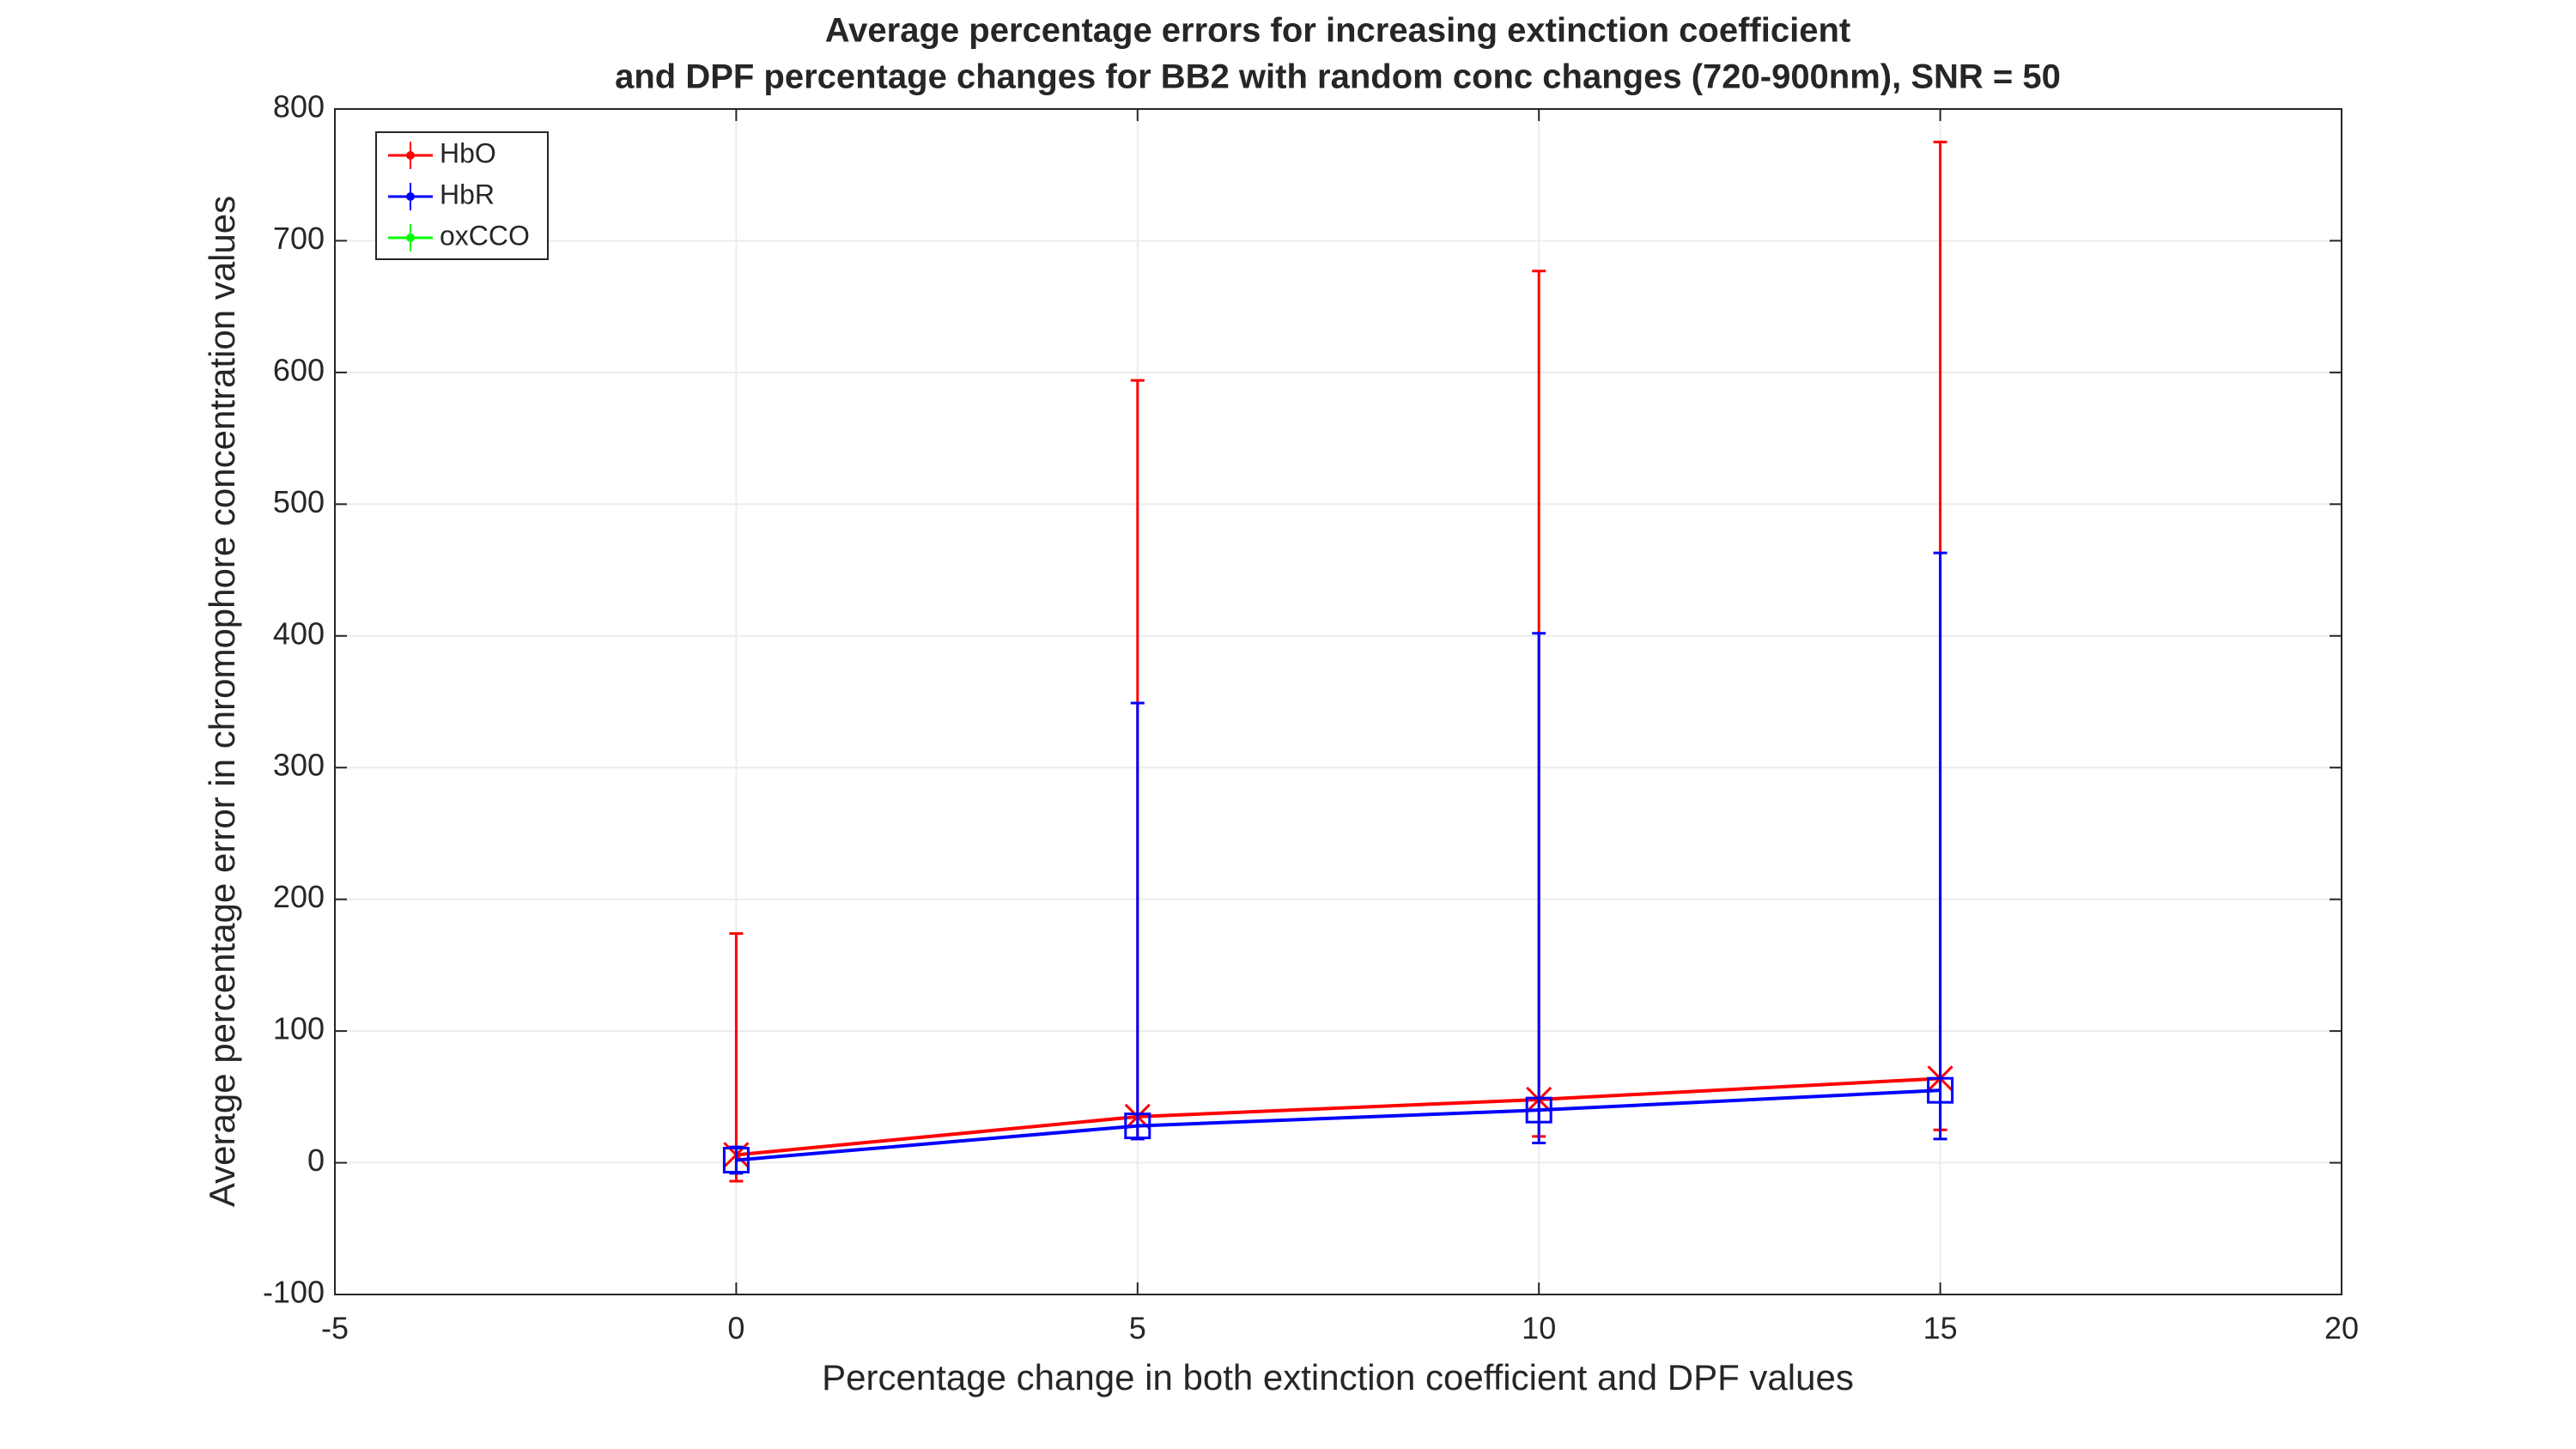  What do you see at coordinates (1940, 1328) in the screenshot?
I see `x-tick-label: 15` at bounding box center [1940, 1328].